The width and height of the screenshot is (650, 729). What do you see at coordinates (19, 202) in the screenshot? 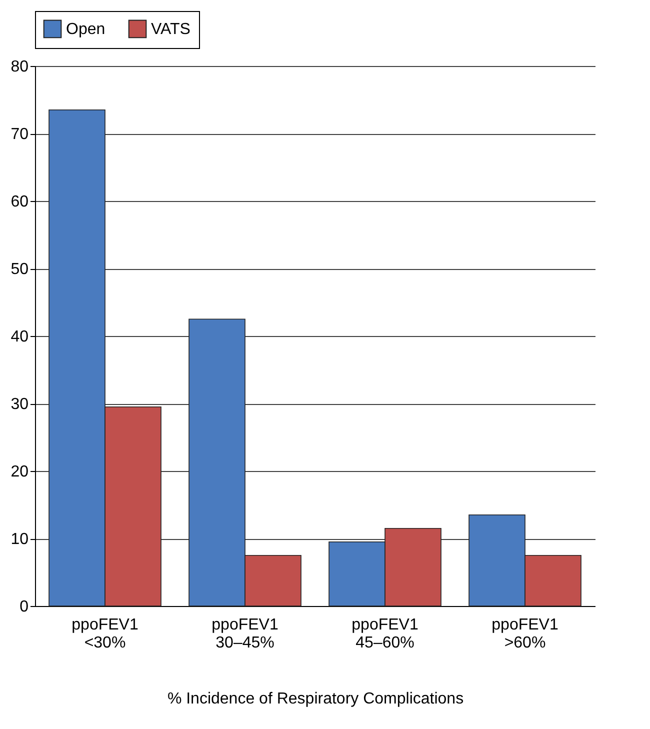
I see `y-tick-label: 60` at bounding box center [19, 202].